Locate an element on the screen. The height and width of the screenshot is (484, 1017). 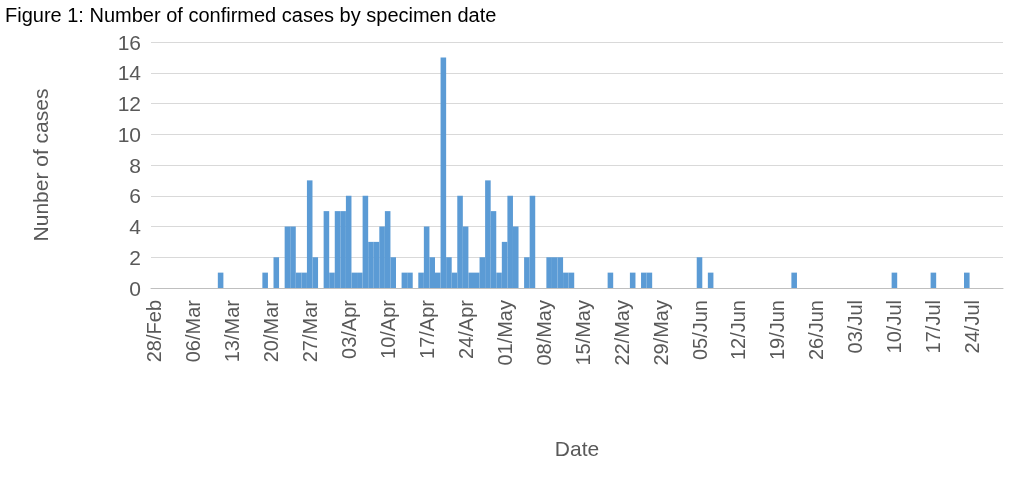
x-tick-label: 26/Jun is located at coordinates (816, 330).